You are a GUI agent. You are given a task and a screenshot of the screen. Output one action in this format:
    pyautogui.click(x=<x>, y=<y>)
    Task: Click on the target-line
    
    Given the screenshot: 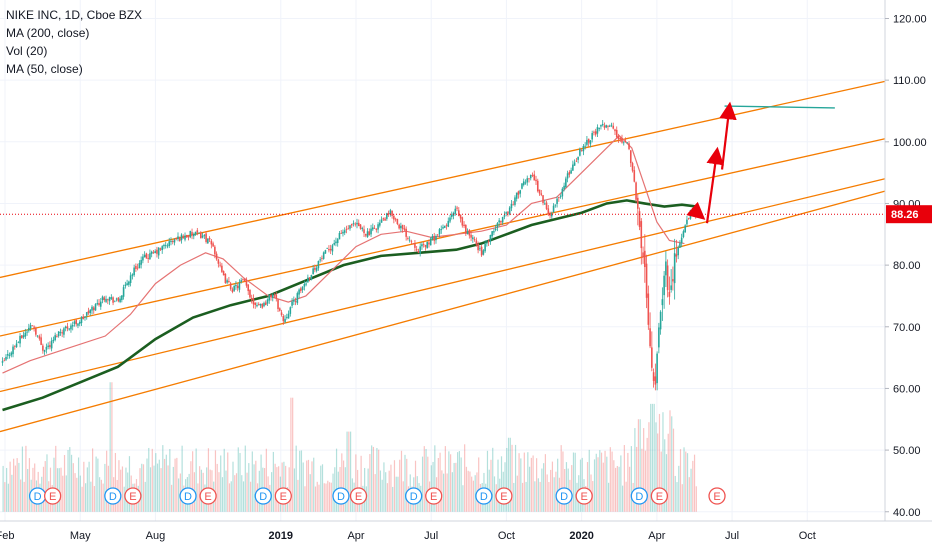 What is the action you would take?
    pyautogui.click(x=779, y=107)
    